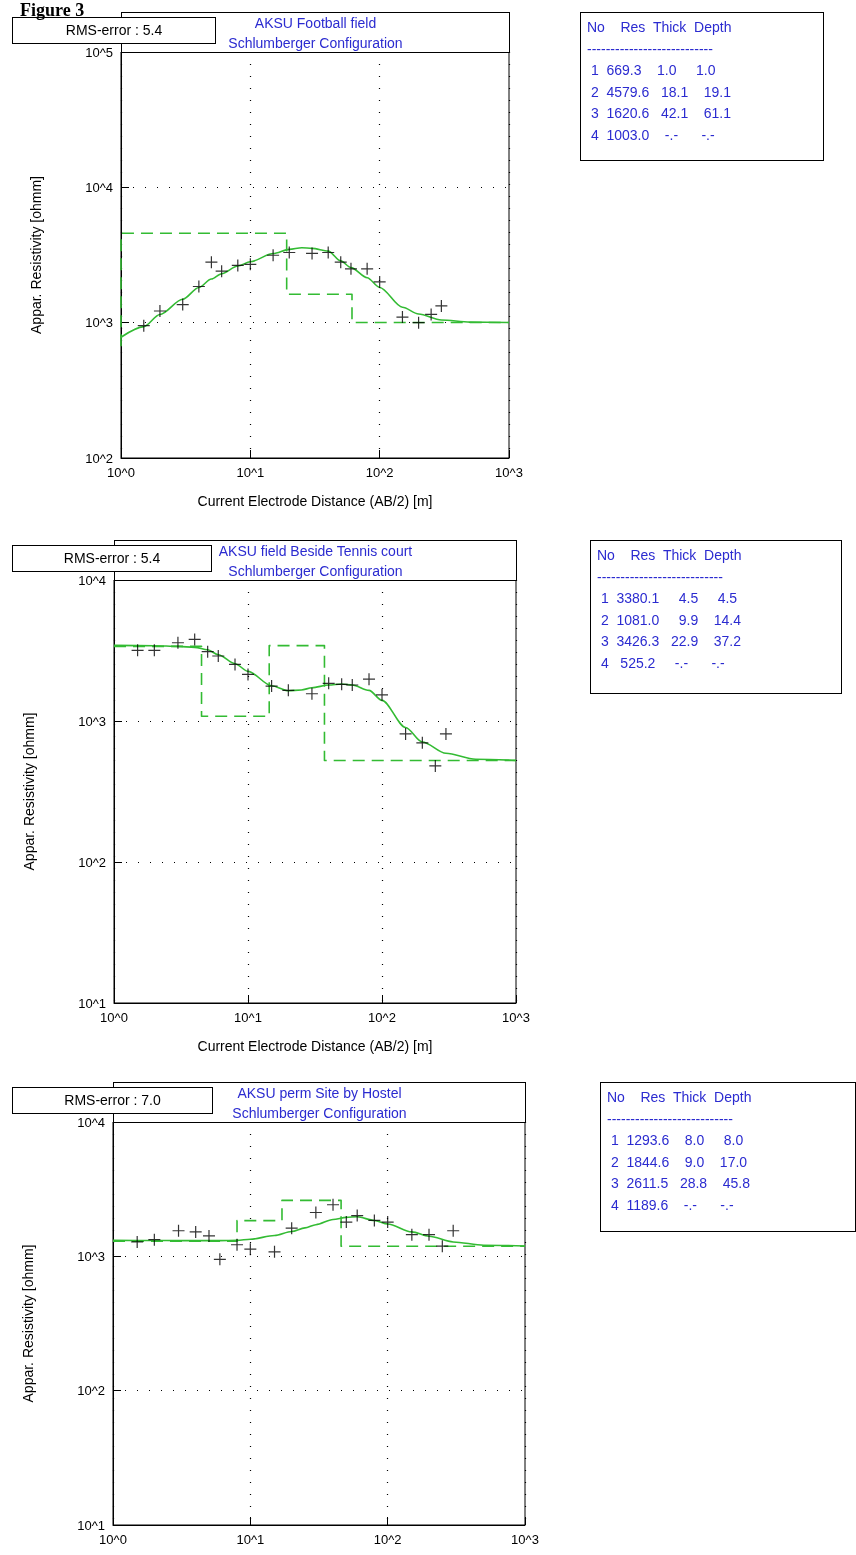  Describe the element at coordinates (315, 551) in the screenshot. I see `chart-title: AKSU field Beside Tennis court` at that location.